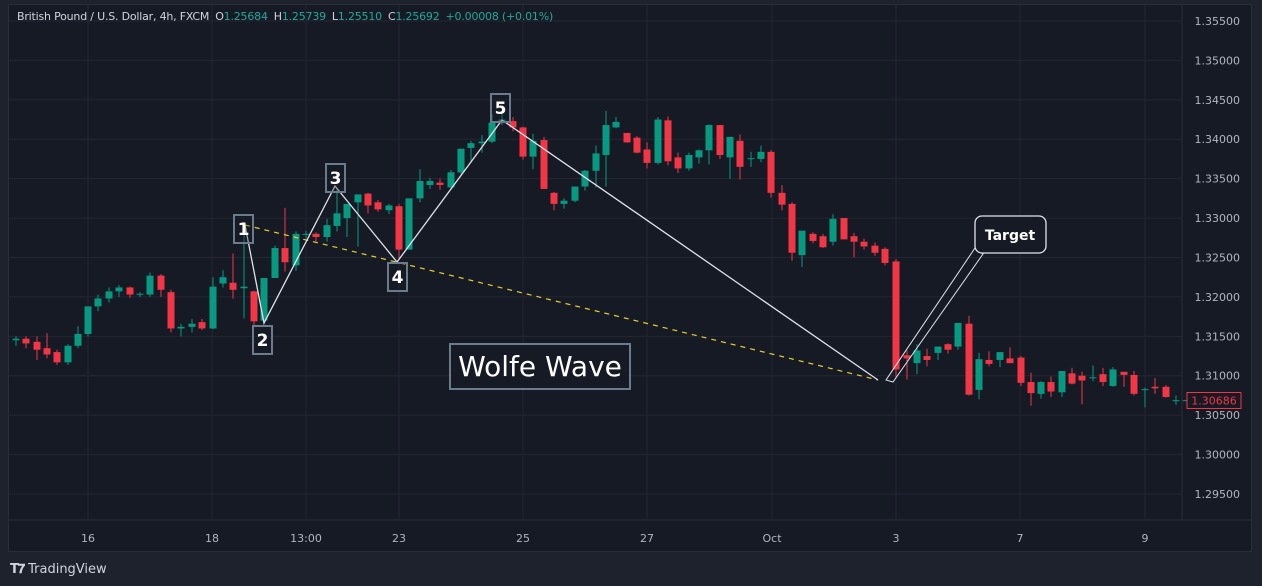 The image size is (1262, 586). I want to click on wave-point-4: 4, so click(397, 277).